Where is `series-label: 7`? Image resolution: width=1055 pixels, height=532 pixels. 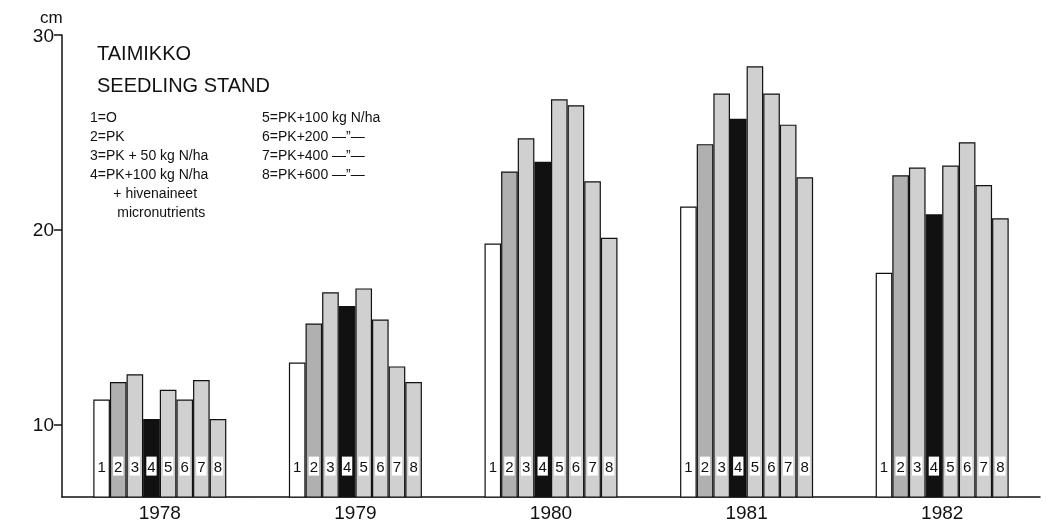
series-label: 7 is located at coordinates (592, 466).